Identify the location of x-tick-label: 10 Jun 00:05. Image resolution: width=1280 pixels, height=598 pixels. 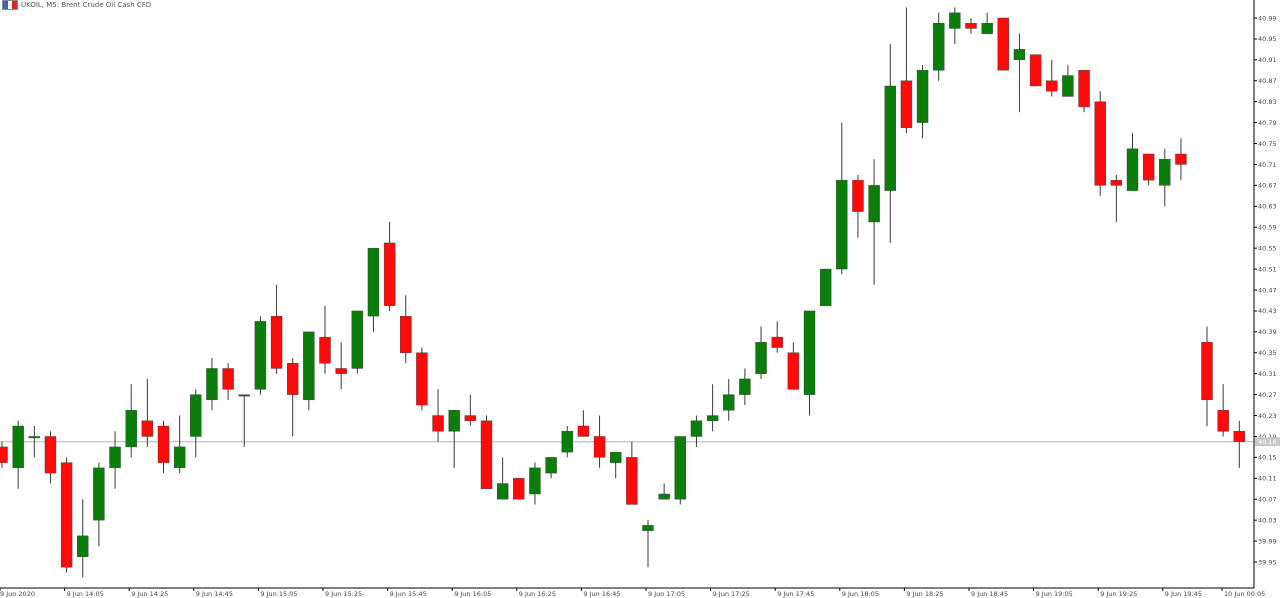
(1244, 594).